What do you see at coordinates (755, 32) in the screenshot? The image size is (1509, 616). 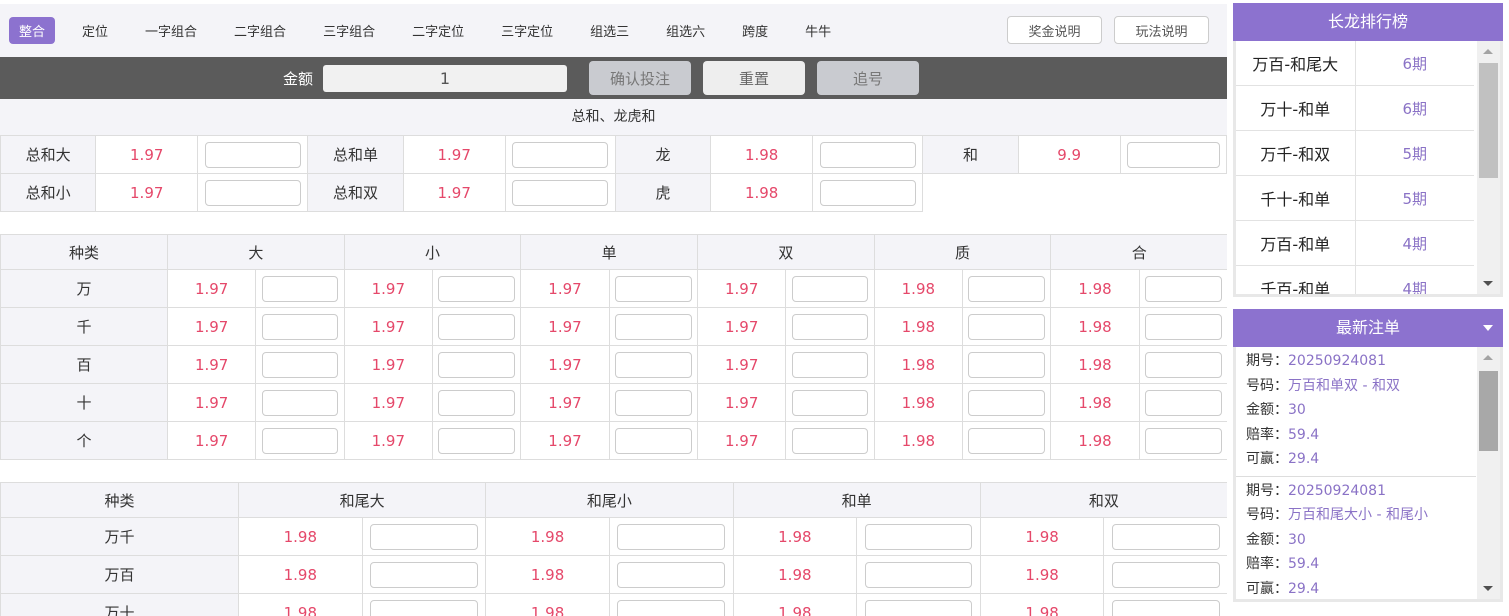 I see `tab-item: 跨度` at bounding box center [755, 32].